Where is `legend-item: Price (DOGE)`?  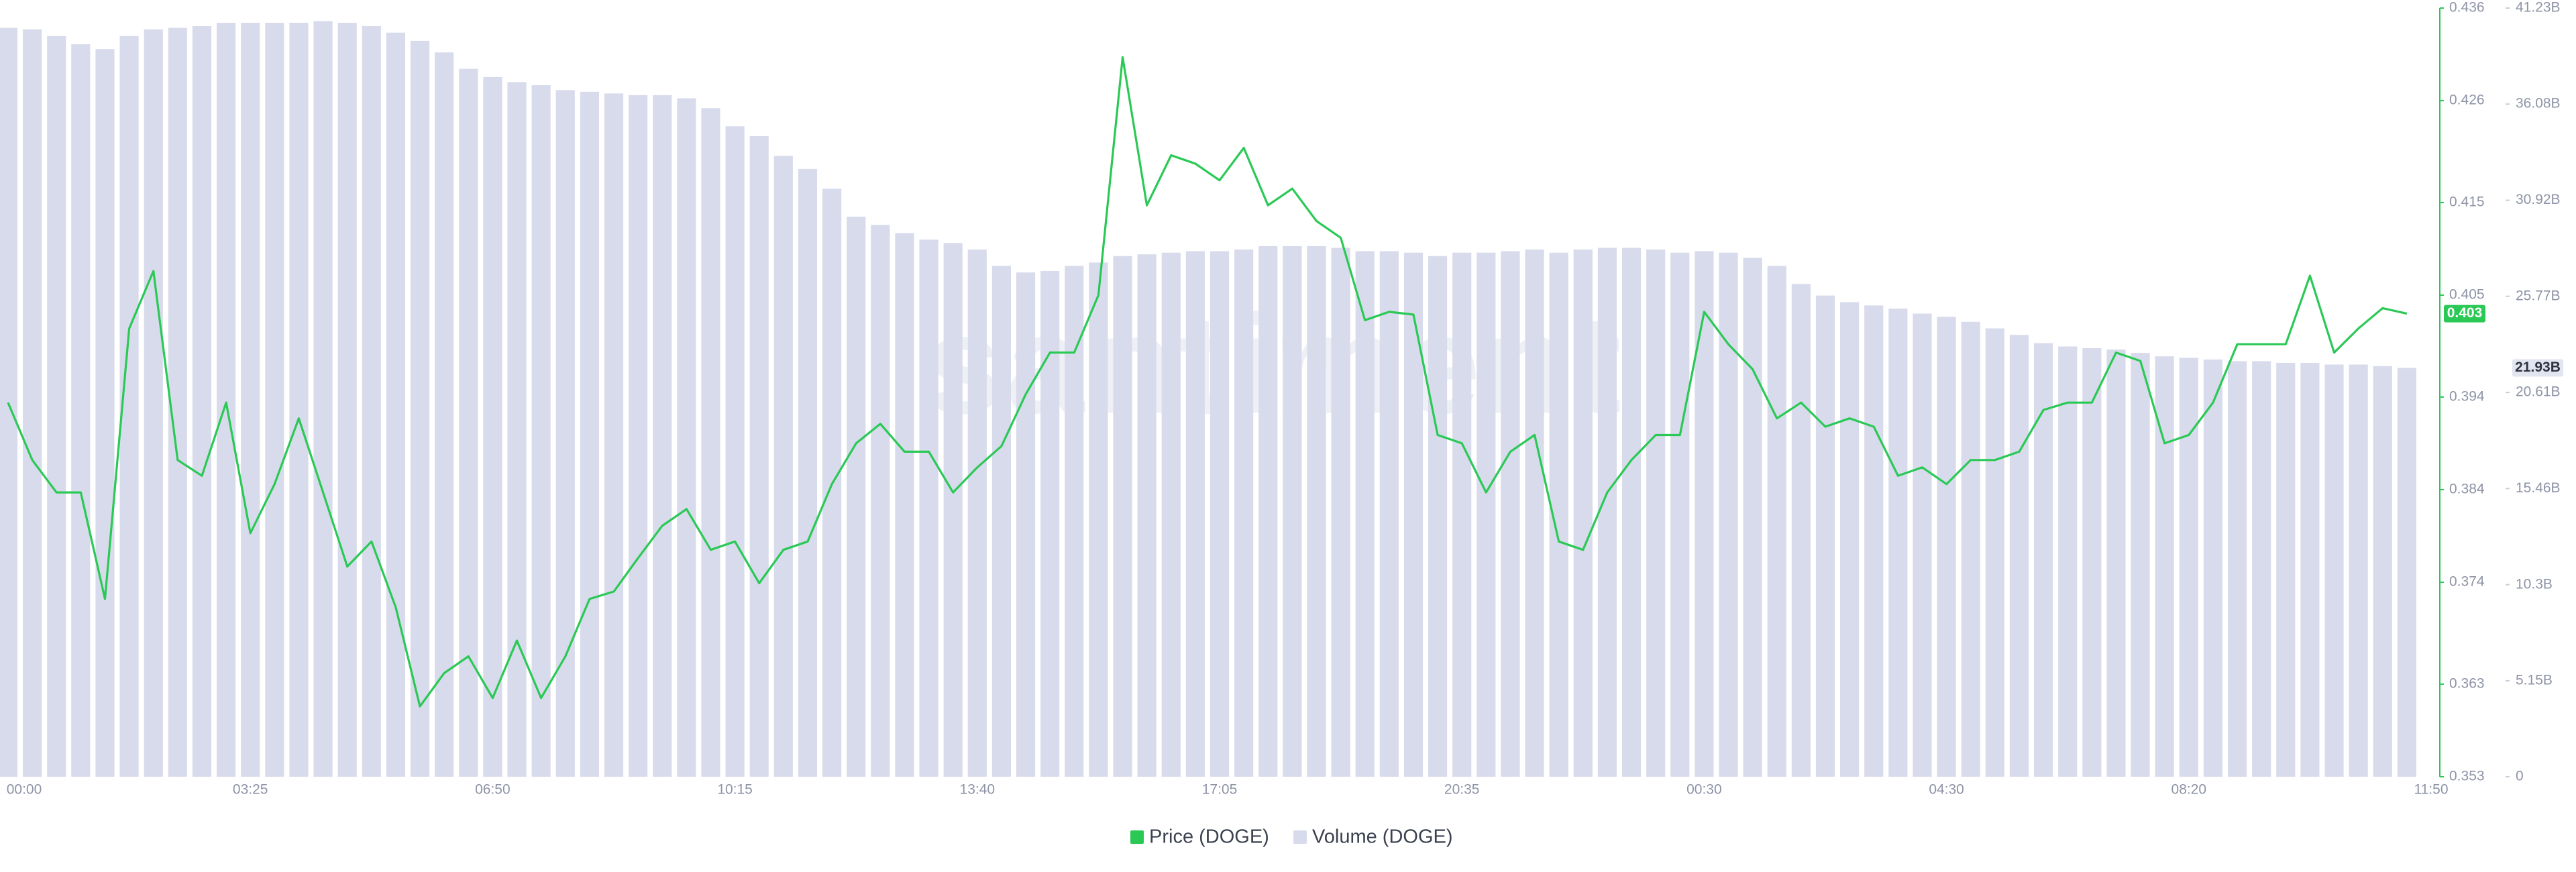
legend-item: Price (DOGE) is located at coordinates (1199, 837).